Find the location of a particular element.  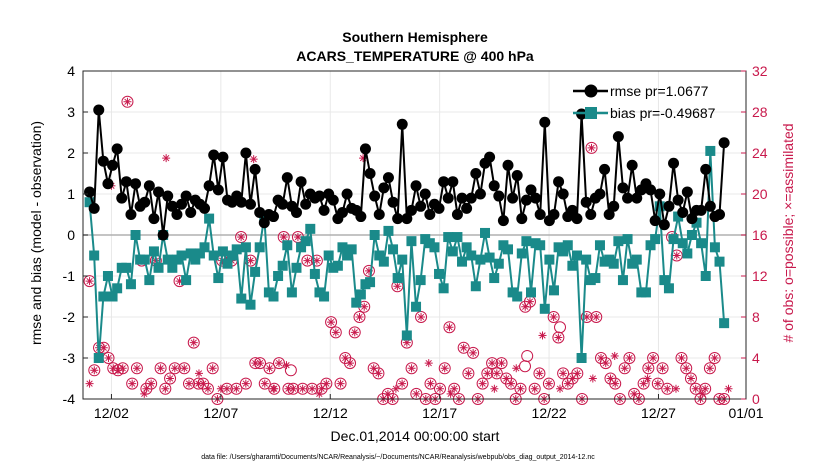

legend-bias-label: bias pr=-0.49687 is located at coordinates (663, 113).